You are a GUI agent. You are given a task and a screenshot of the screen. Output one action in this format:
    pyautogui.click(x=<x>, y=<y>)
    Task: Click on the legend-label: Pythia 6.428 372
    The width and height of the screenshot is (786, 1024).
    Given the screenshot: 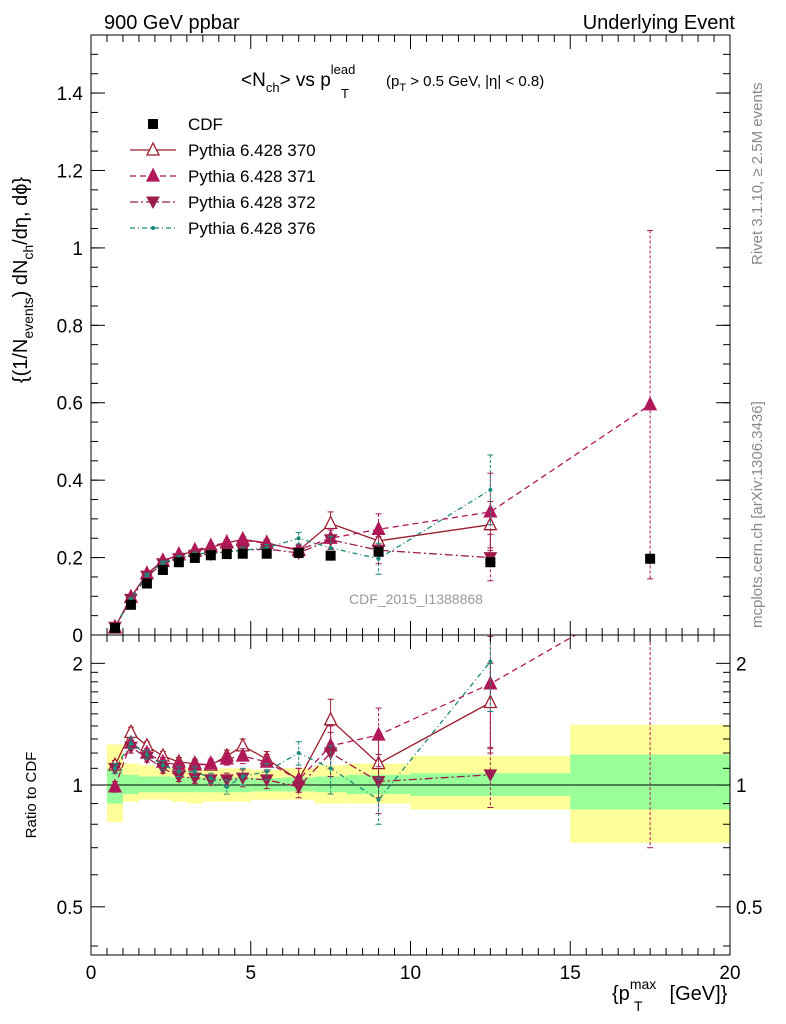 What is the action you would take?
    pyautogui.click(x=252, y=202)
    